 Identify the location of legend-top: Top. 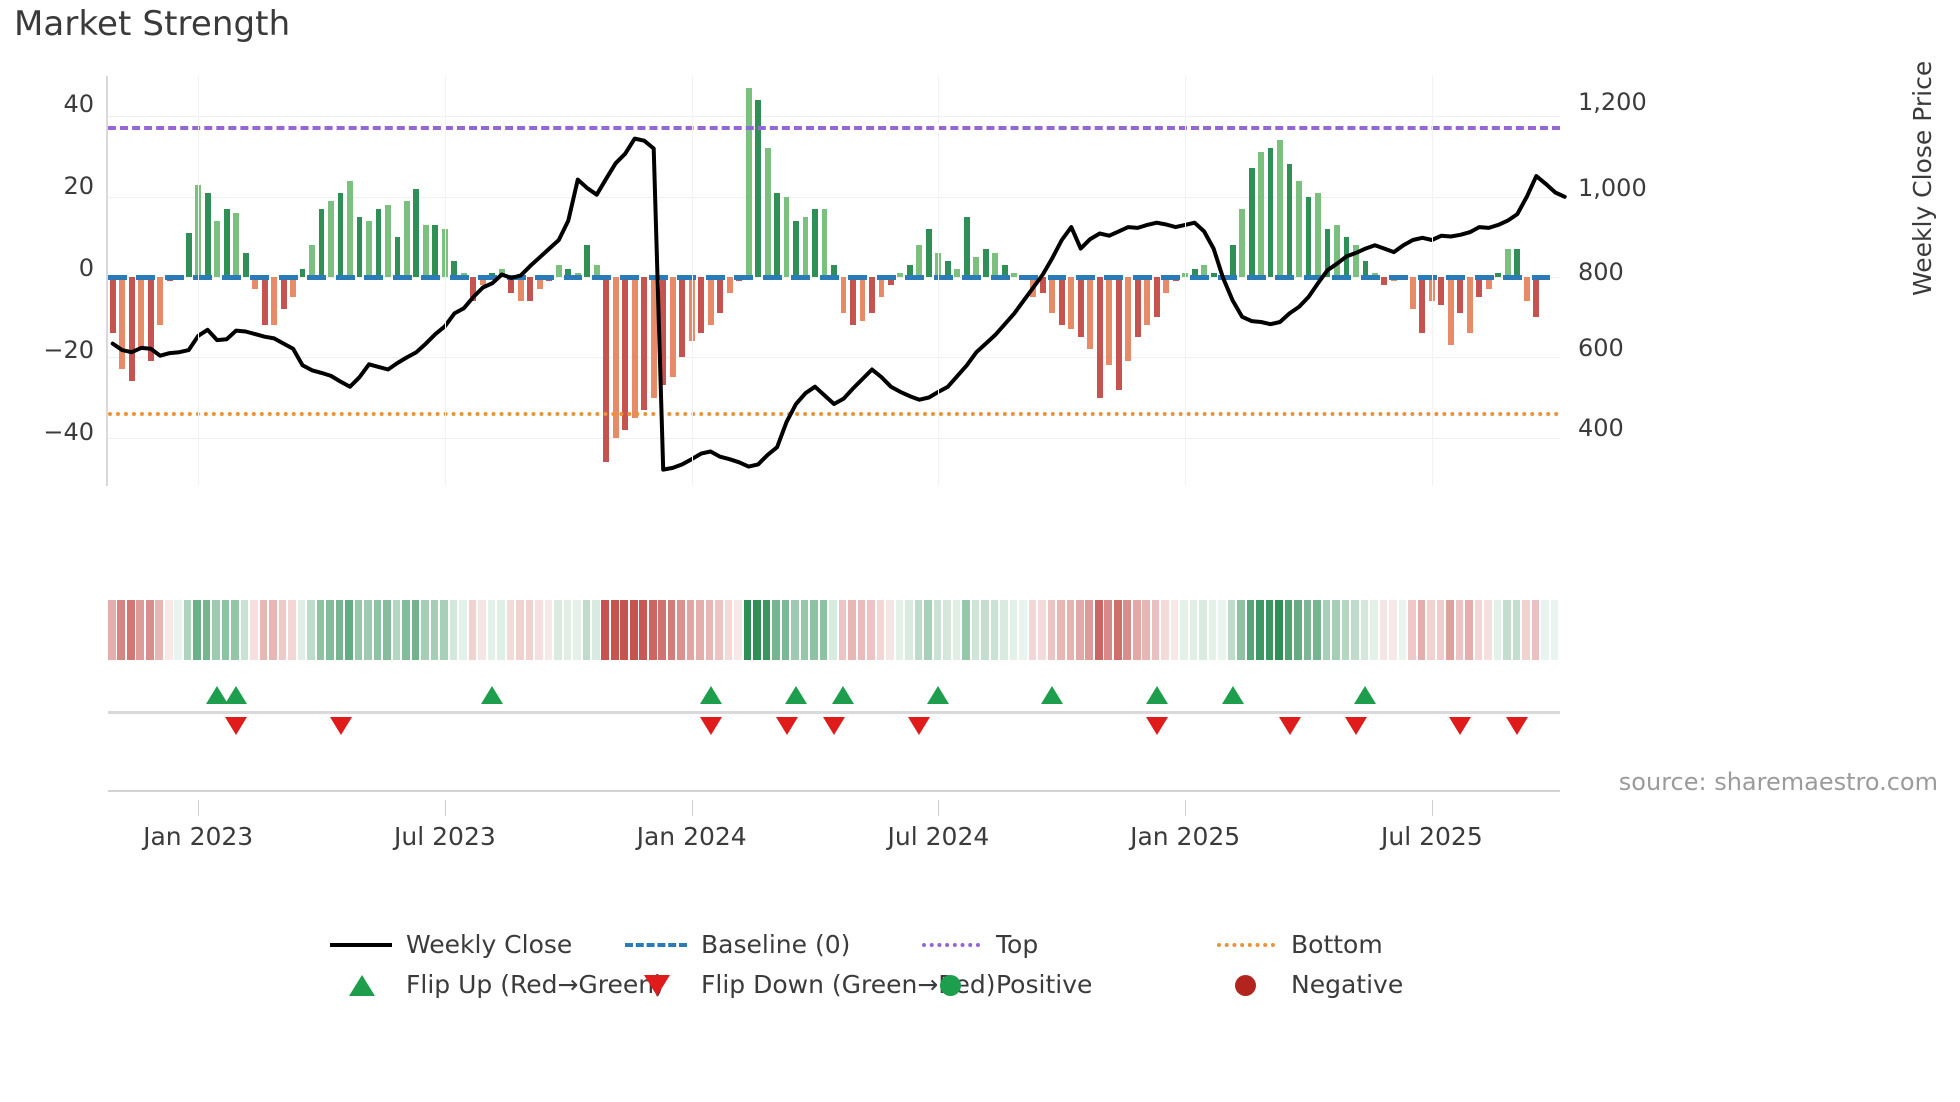
(979, 944).